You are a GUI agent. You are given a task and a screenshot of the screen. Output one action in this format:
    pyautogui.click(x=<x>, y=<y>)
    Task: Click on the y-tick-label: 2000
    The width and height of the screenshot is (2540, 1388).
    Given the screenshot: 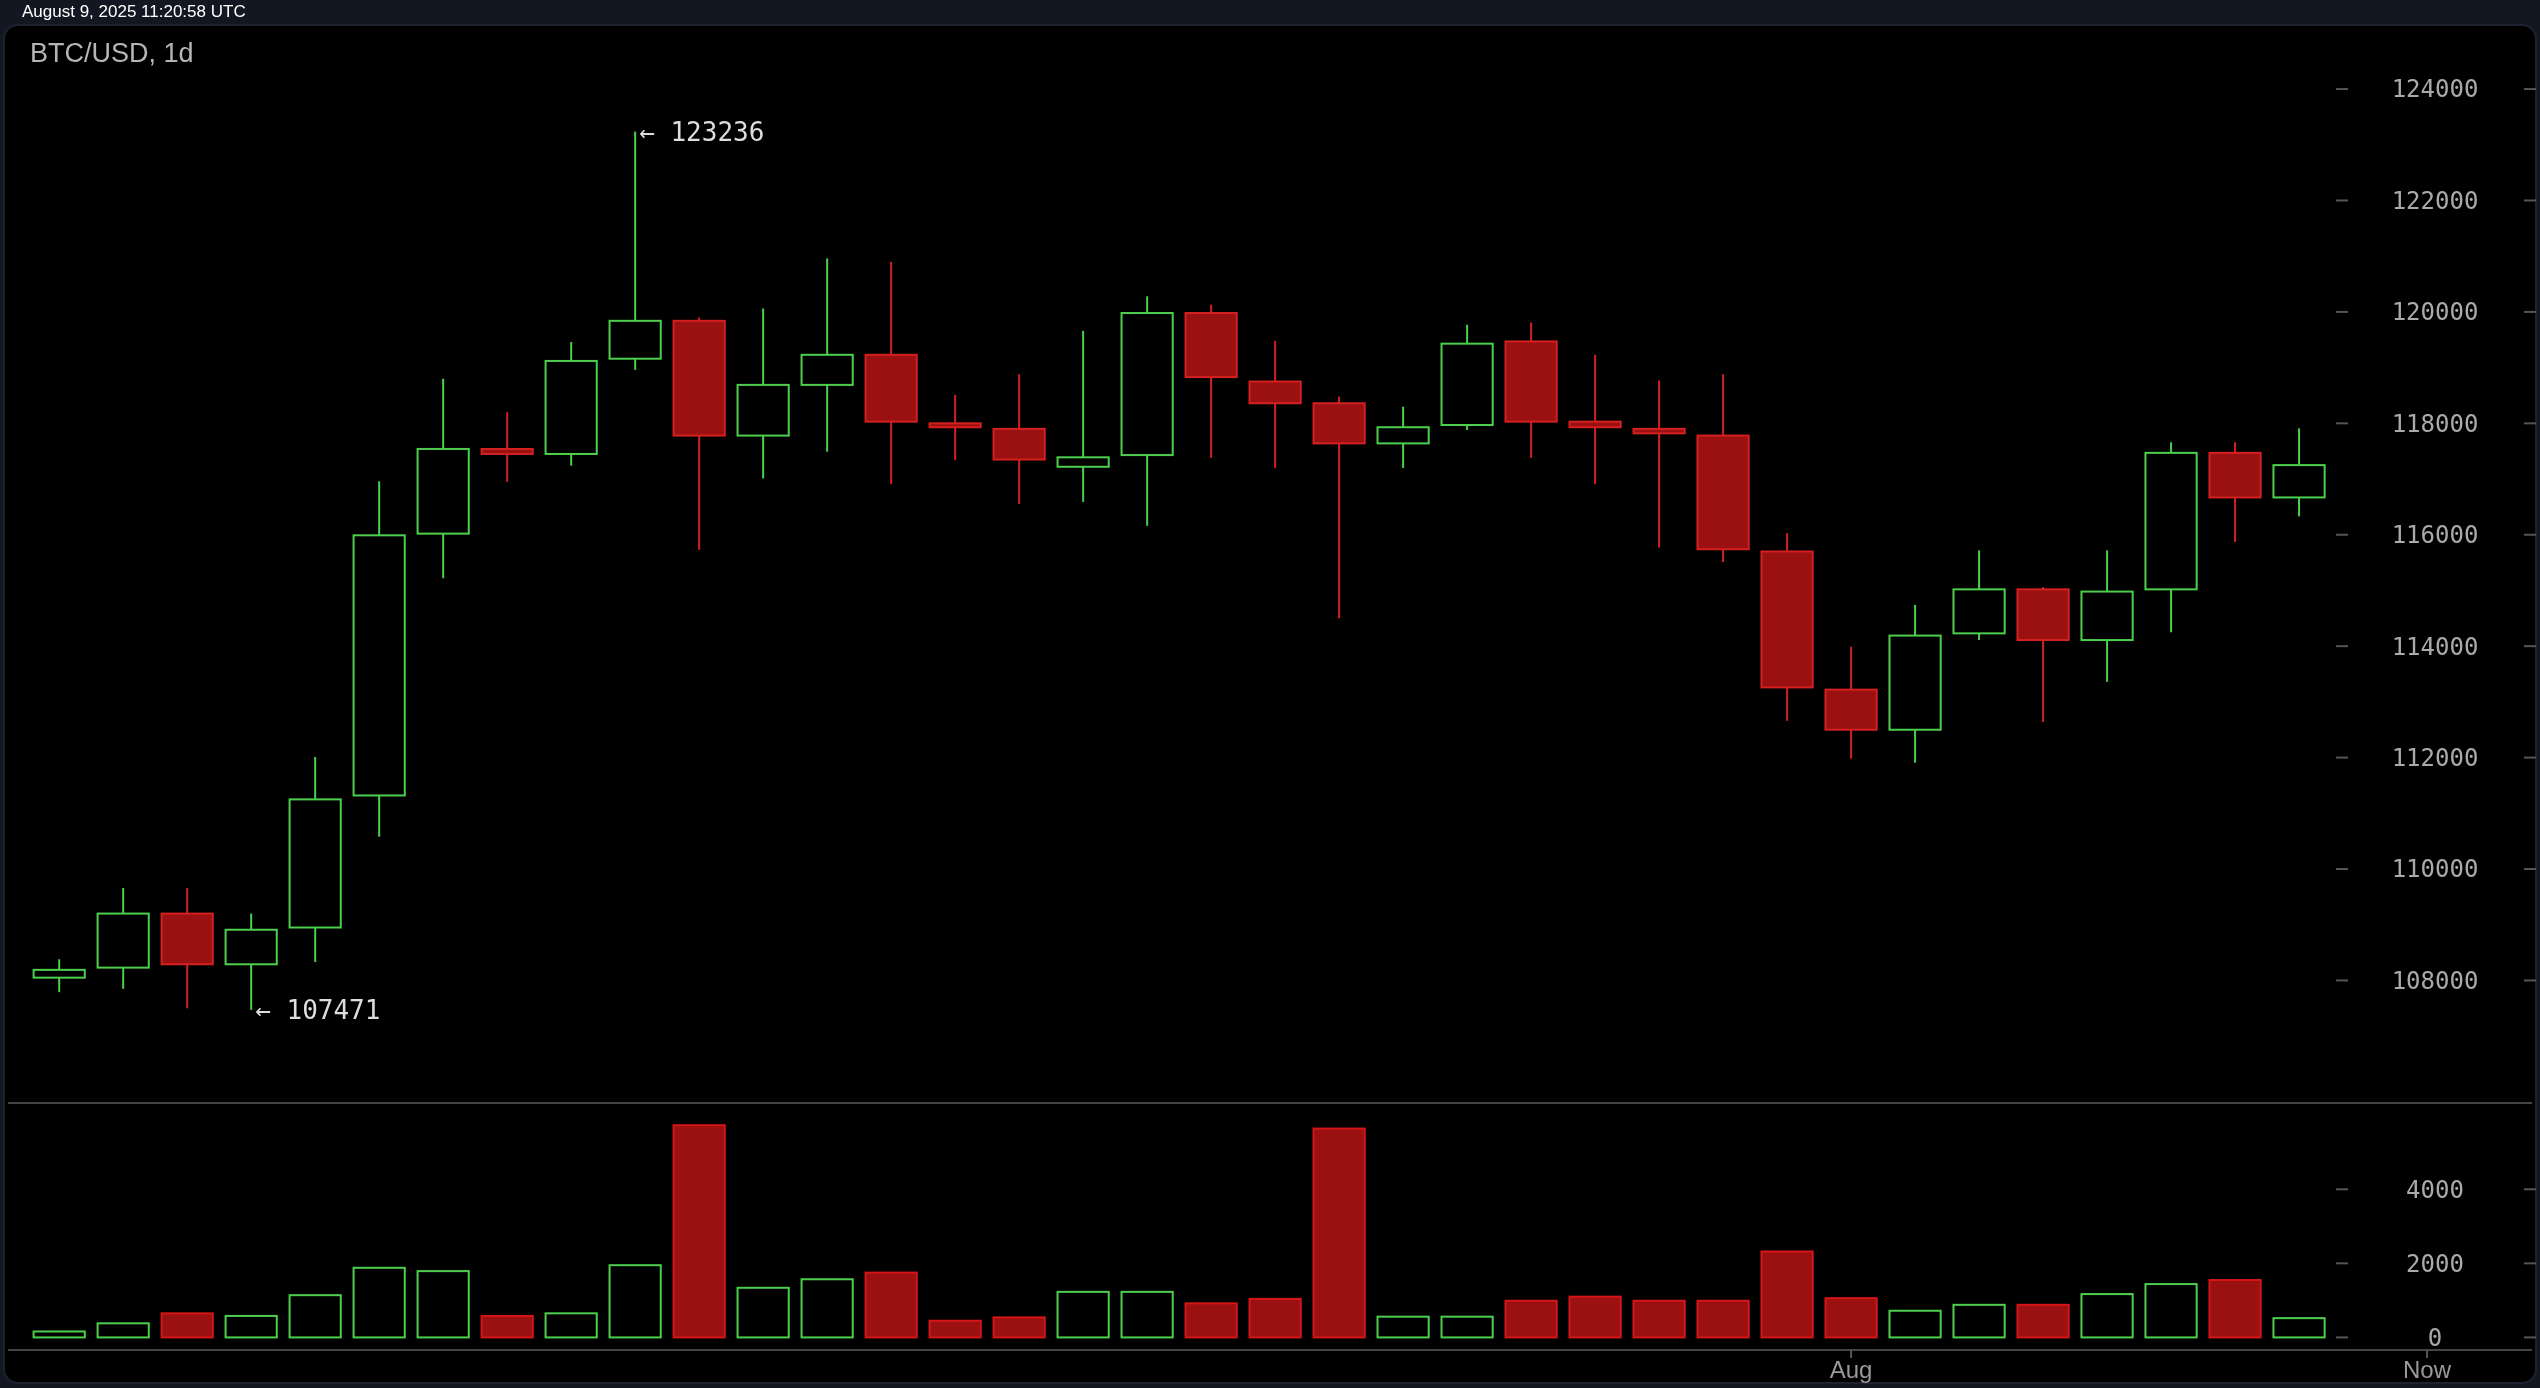 What is the action you would take?
    pyautogui.click(x=2435, y=1263)
    